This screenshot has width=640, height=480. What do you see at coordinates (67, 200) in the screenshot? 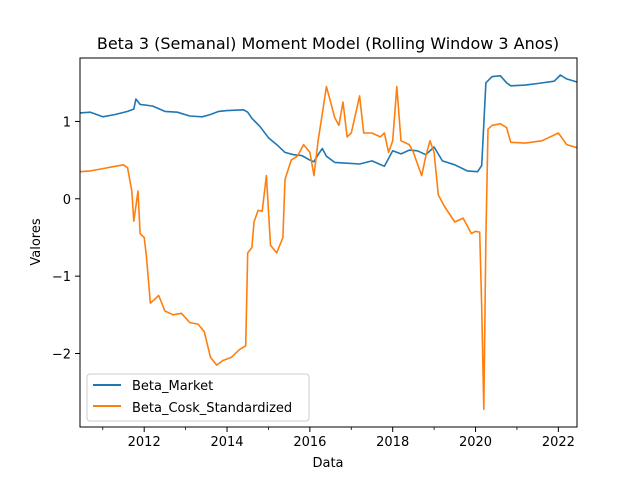
I see `y-tick-label: 0` at bounding box center [67, 200].